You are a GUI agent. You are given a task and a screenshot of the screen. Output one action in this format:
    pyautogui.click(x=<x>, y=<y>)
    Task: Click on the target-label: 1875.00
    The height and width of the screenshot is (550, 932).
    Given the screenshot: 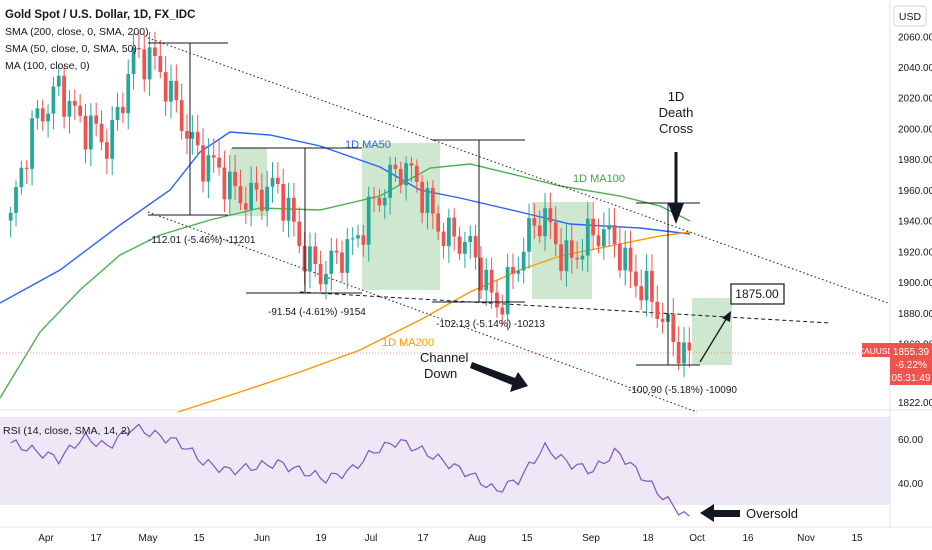 What is the action you would take?
    pyautogui.click(x=757, y=294)
    